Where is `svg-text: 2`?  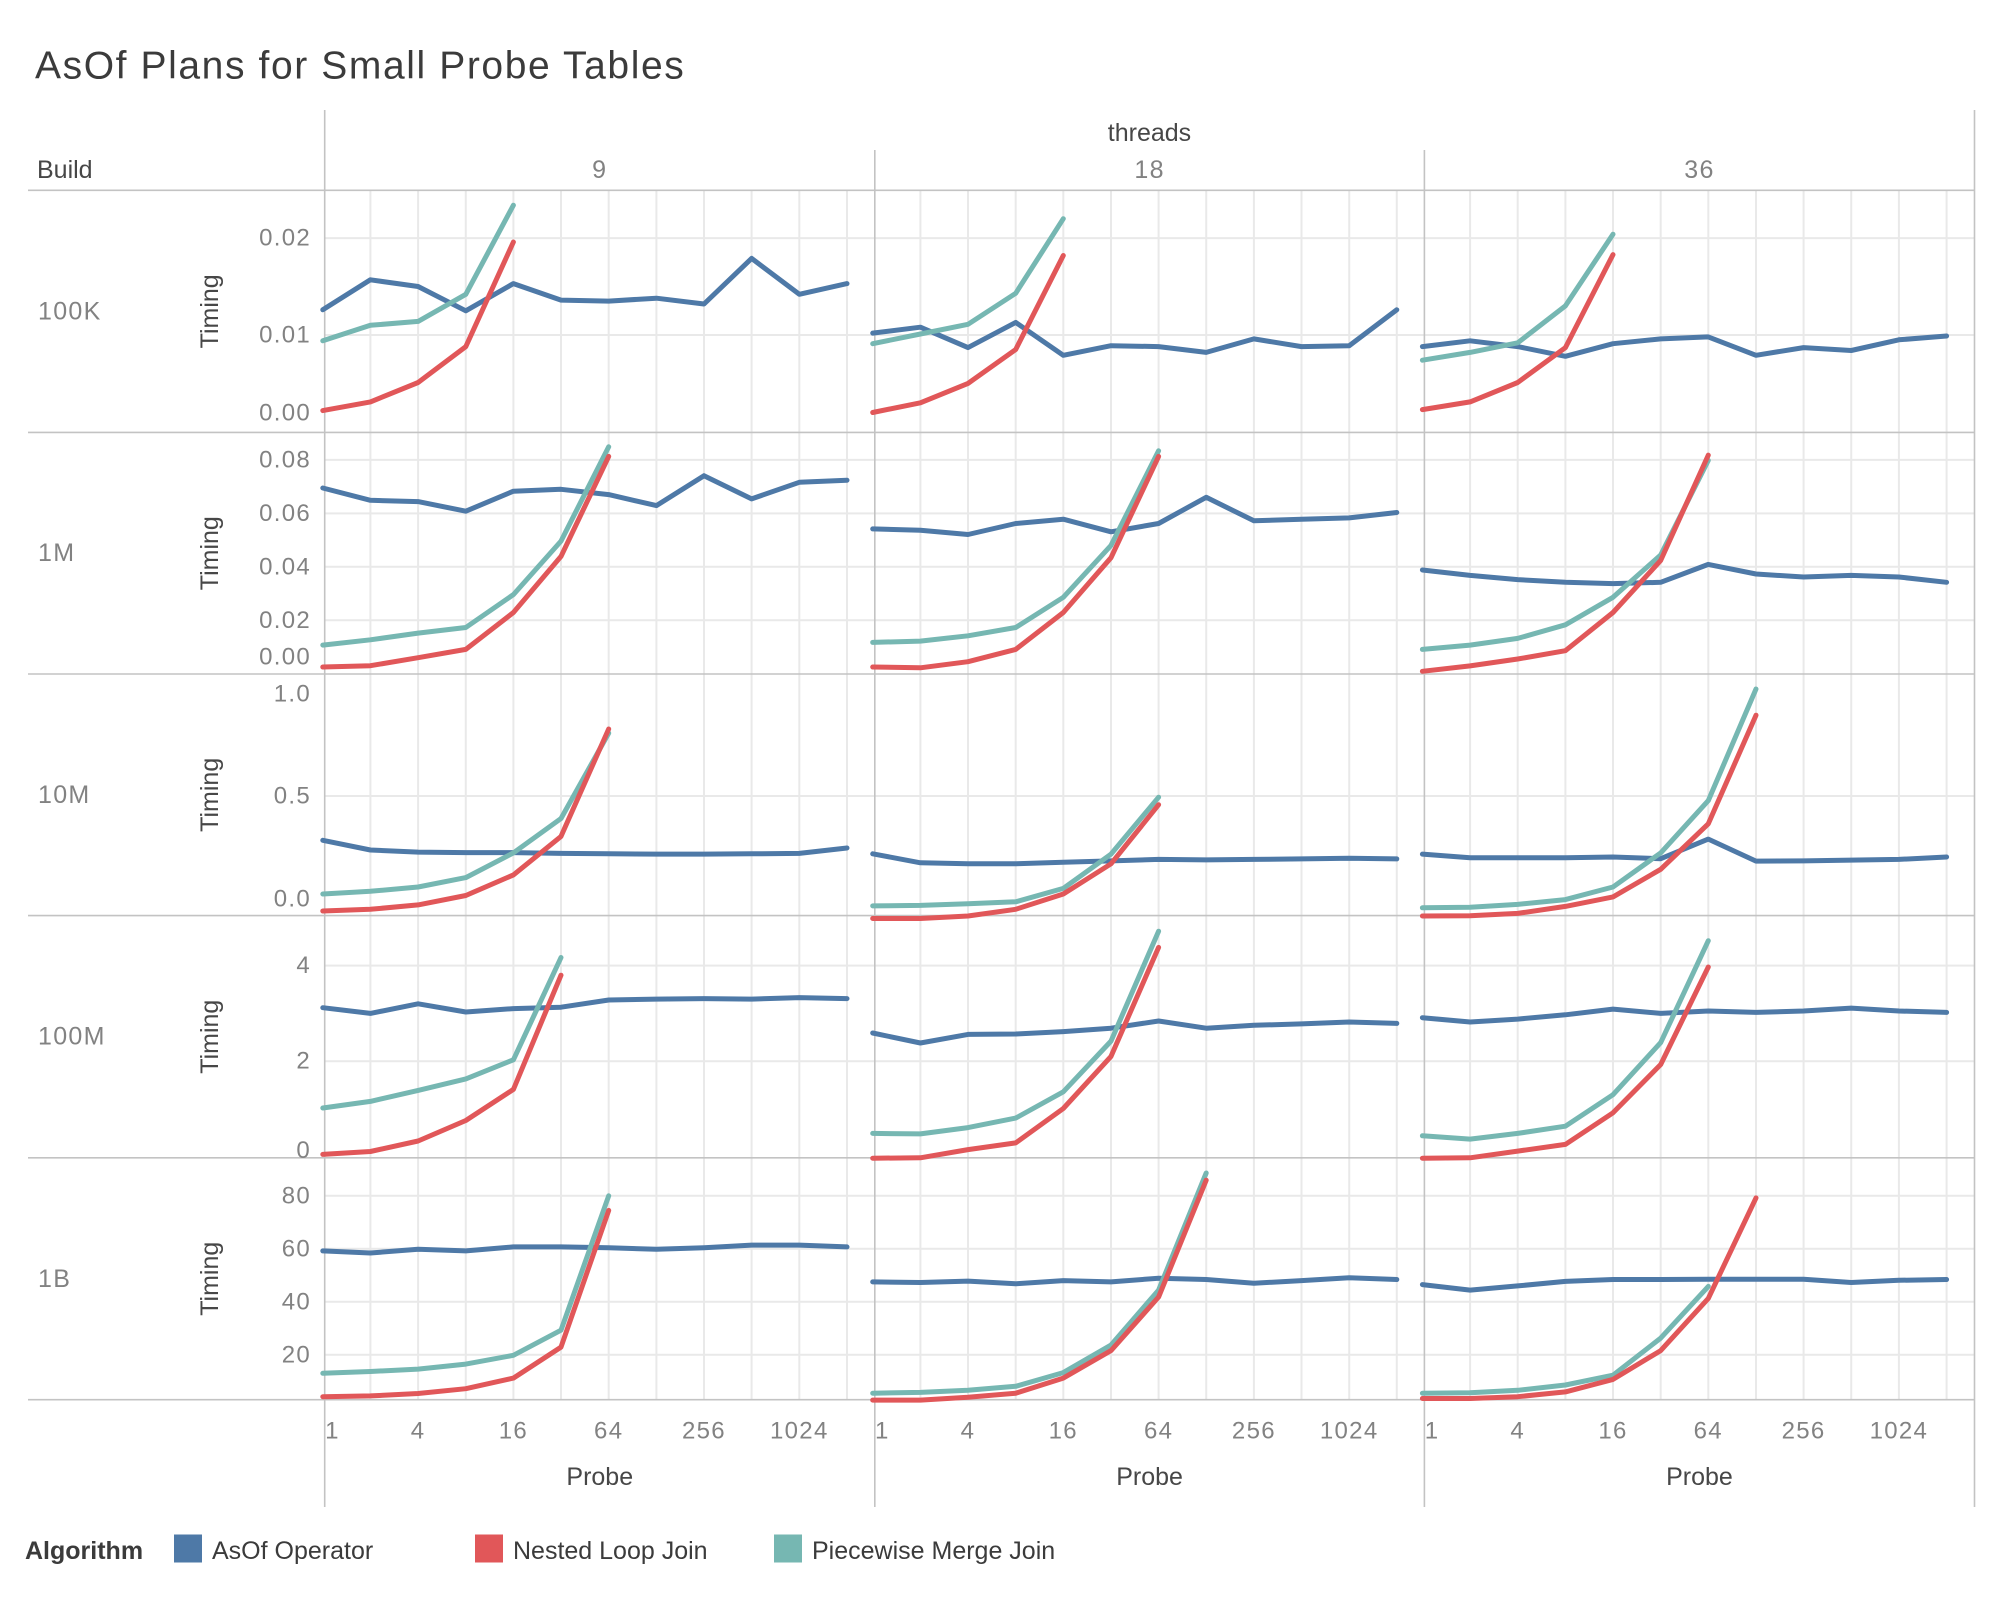 svg-text: 2 is located at coordinates (303, 1061).